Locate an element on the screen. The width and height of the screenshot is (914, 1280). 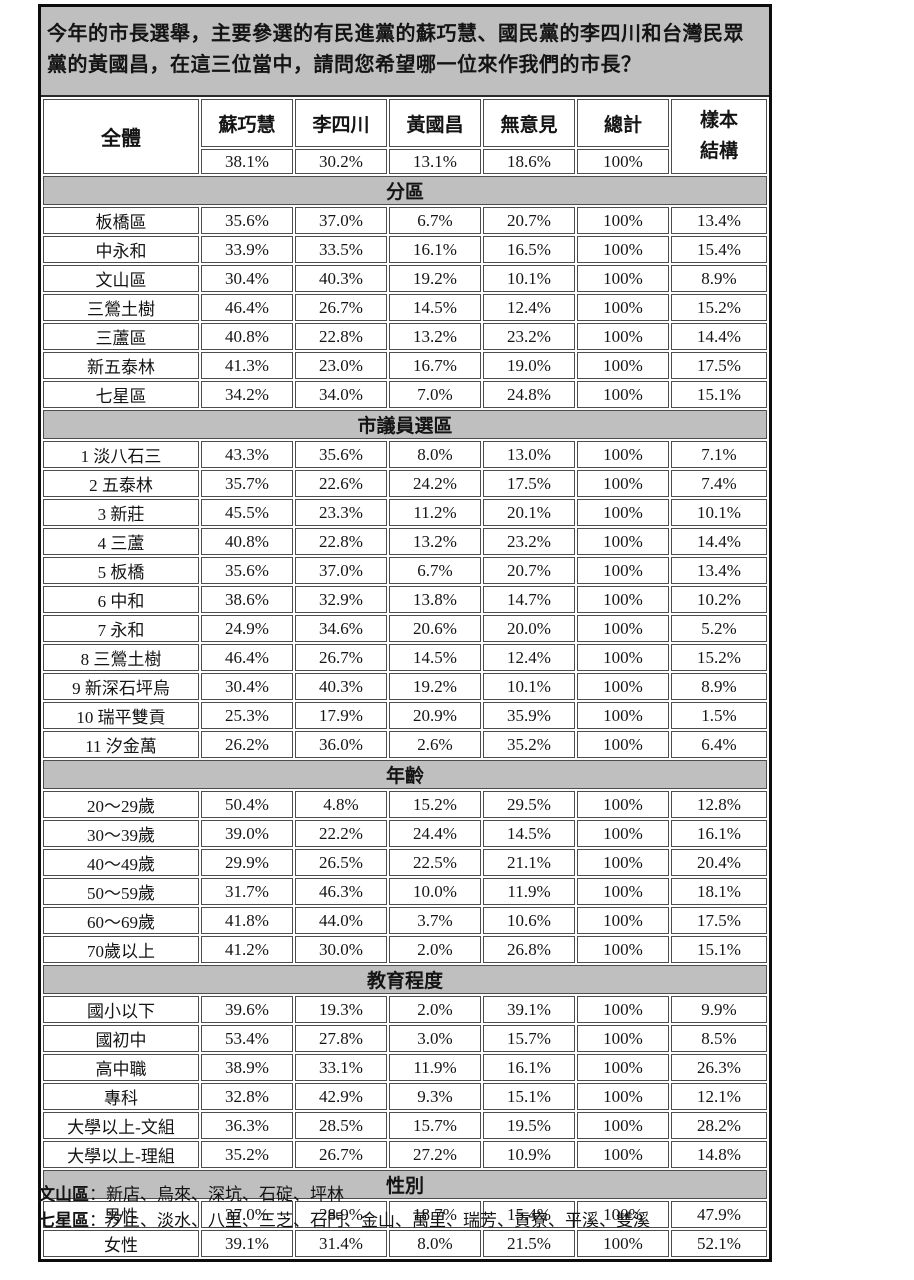
value-cell: 40.8% is located at coordinates (247, 541).